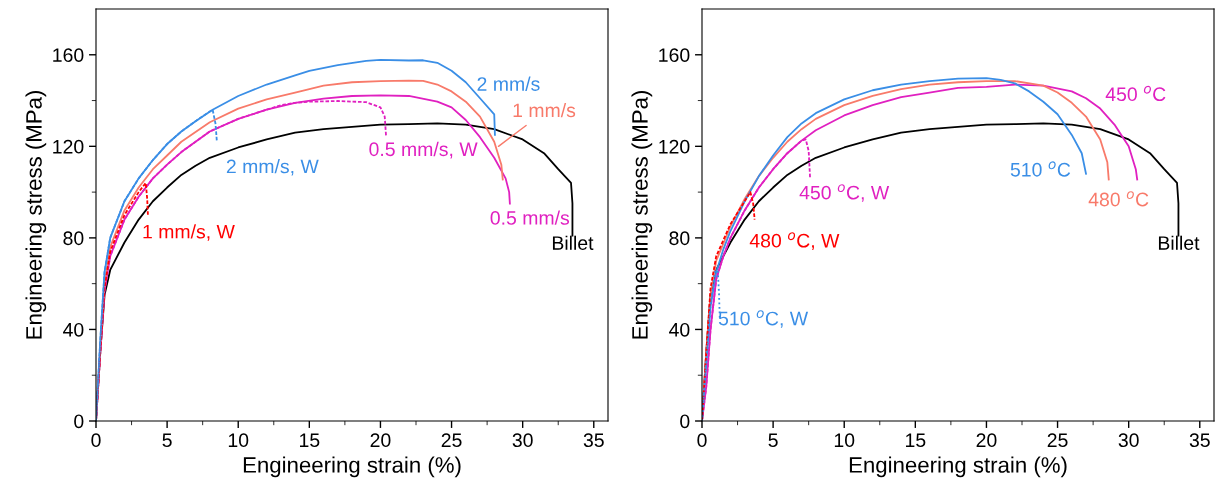 This screenshot has height=496, width=1215. Describe the element at coordinates (544, 110) in the screenshot. I see `series-label: 1 mm/s` at that location.